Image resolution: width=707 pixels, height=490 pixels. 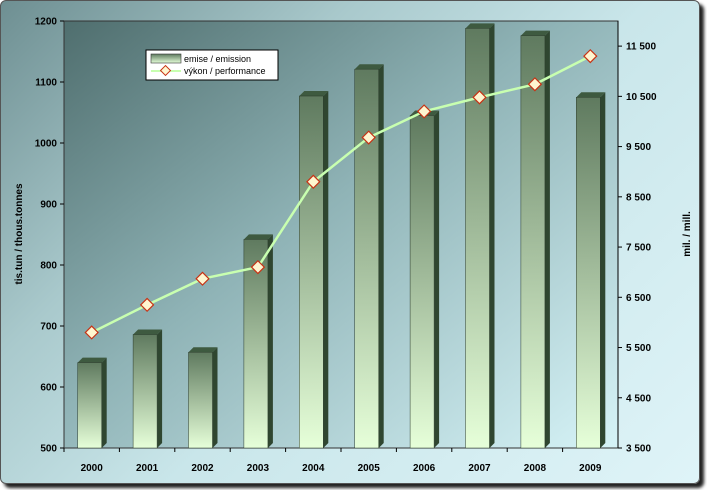 I want to click on x-tick-label: 2006, so click(x=424, y=468).